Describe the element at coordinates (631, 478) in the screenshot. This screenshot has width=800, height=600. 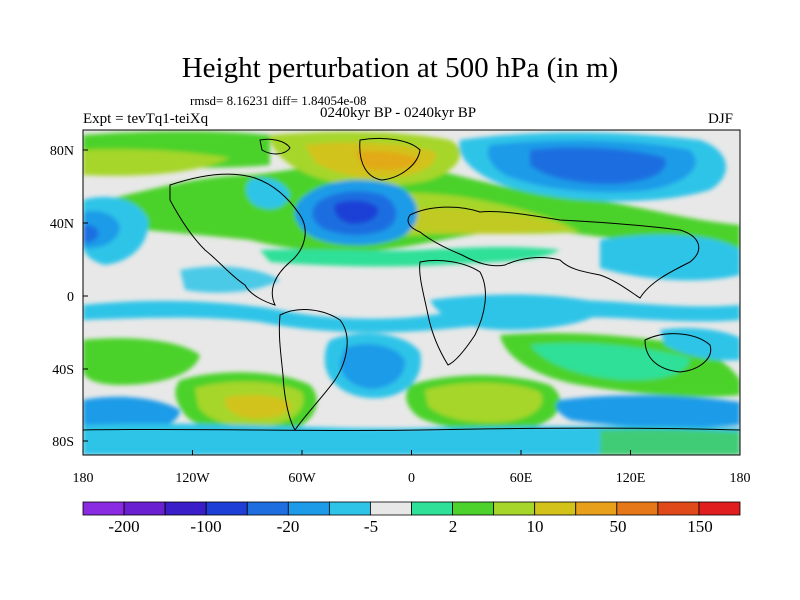
I see `lon-tick-label: 120E` at that location.